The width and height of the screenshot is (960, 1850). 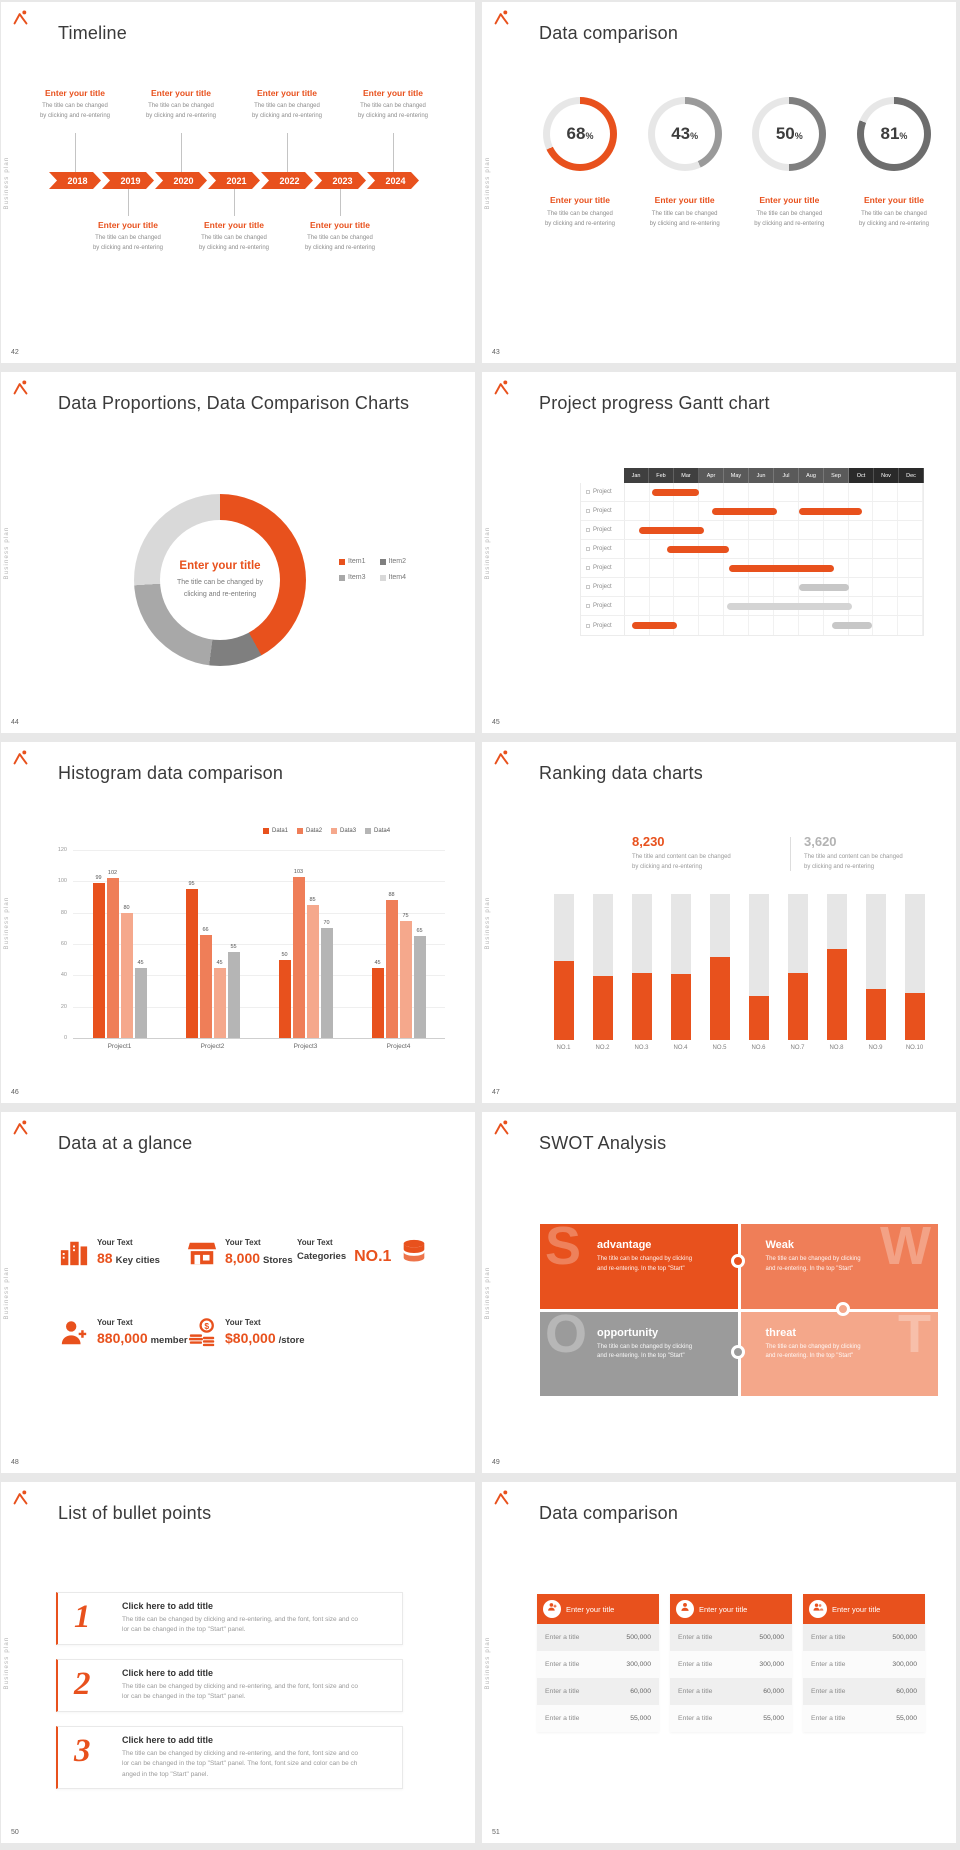 I want to click on stat-unit: Stores, so click(x=278, y=1260).